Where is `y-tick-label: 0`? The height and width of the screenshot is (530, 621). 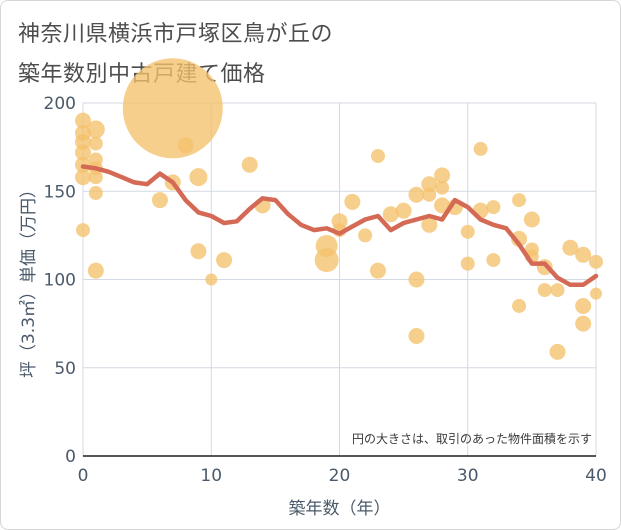 y-tick-label: 0 is located at coordinates (70, 457).